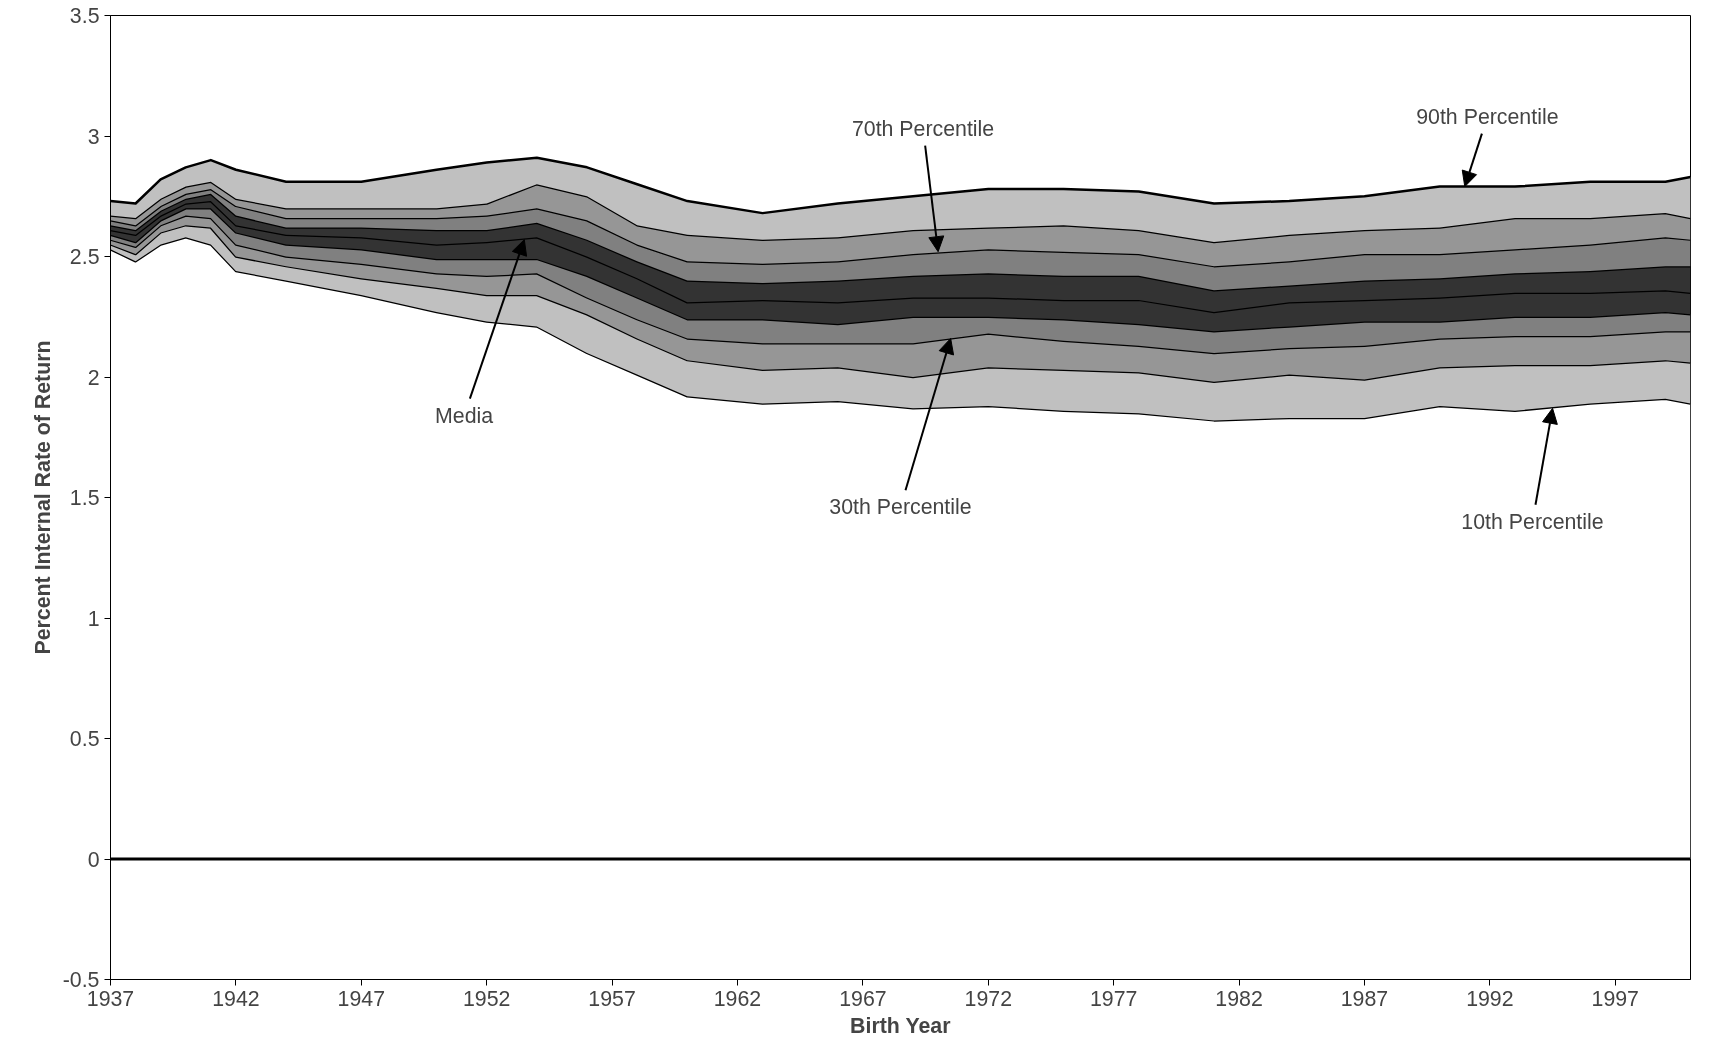 This screenshot has width=1720, height=1055. I want to click on y-tick-label: 2, so click(93, 377).